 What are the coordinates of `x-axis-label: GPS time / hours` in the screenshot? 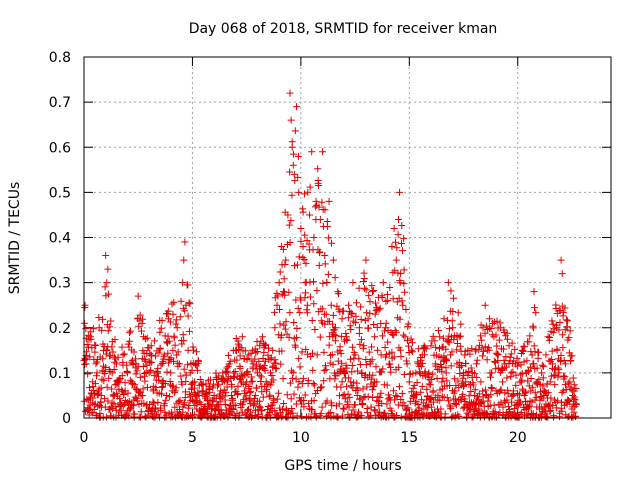 It's located at (342, 466).